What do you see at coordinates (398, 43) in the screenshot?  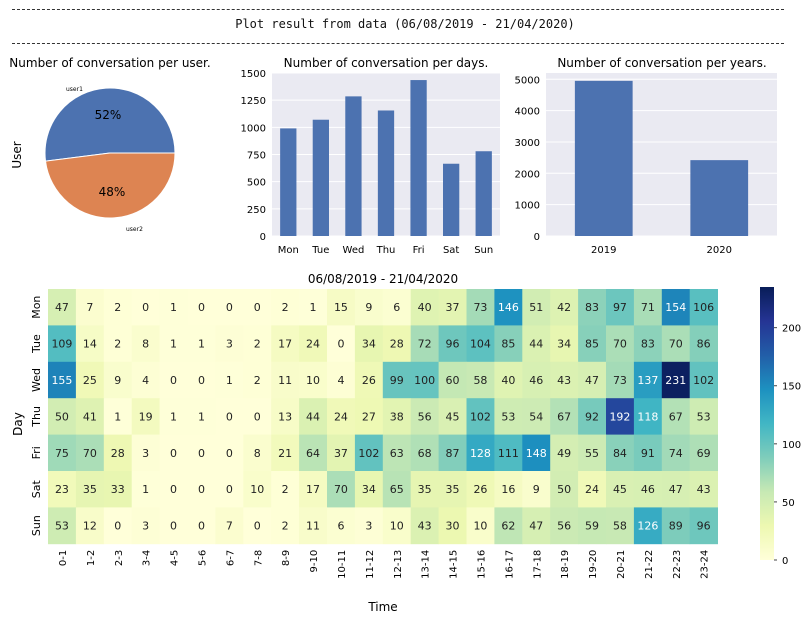 I see `header-bottom-rule` at bounding box center [398, 43].